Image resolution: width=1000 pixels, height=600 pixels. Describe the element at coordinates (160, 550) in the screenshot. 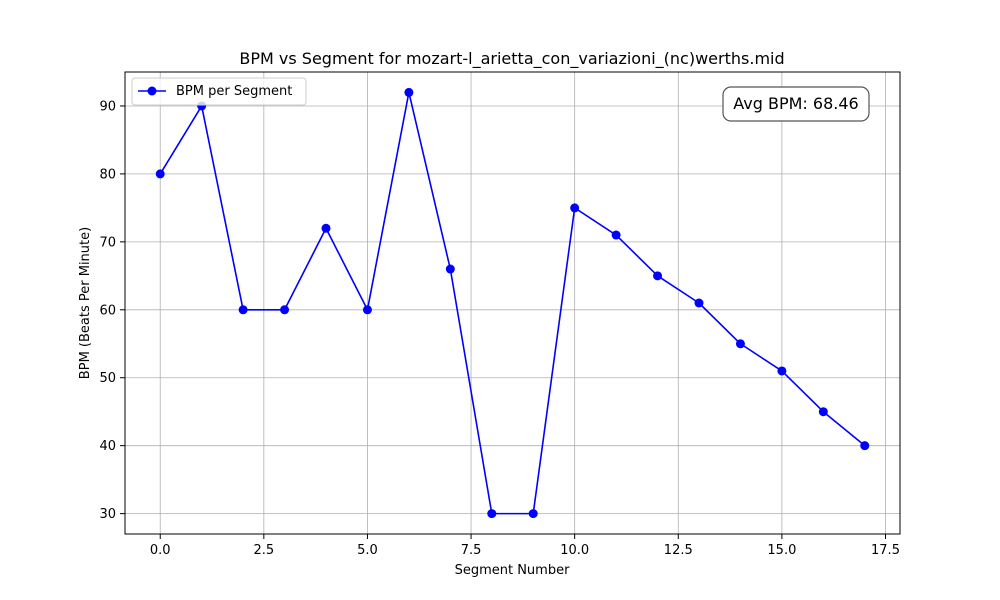

I see `x-tick-label: 0.0` at that location.